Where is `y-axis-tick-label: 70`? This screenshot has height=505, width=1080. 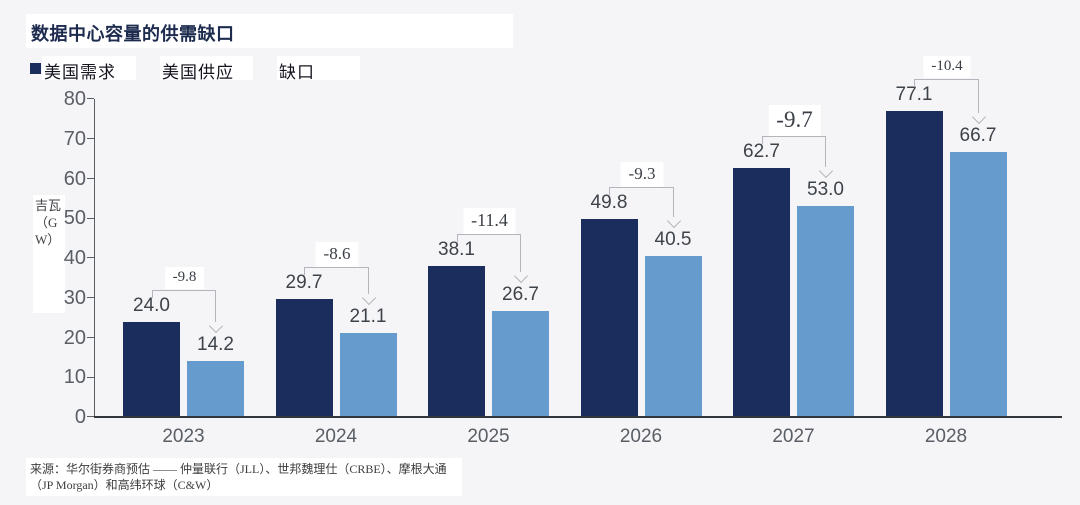
y-axis-tick-label: 70 is located at coordinates (74, 138).